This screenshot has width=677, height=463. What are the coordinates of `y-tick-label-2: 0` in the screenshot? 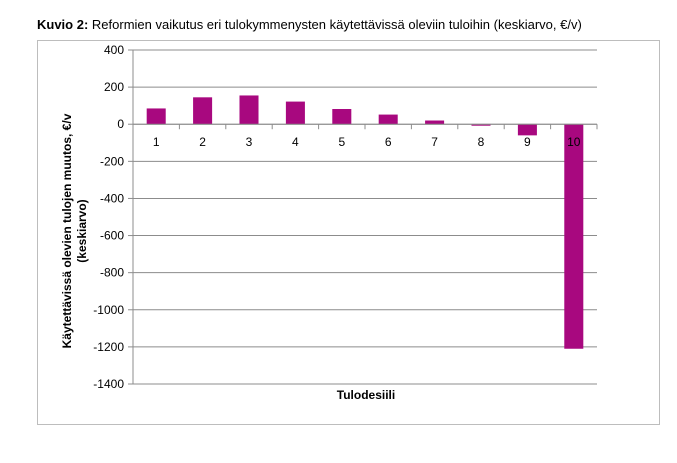 It's located at (120, 124).